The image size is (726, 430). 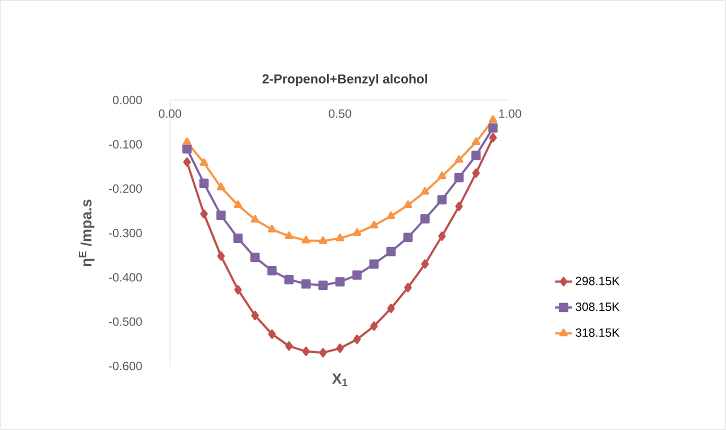 What do you see at coordinates (598, 332) in the screenshot?
I see `legend-label: 318.15K` at bounding box center [598, 332].